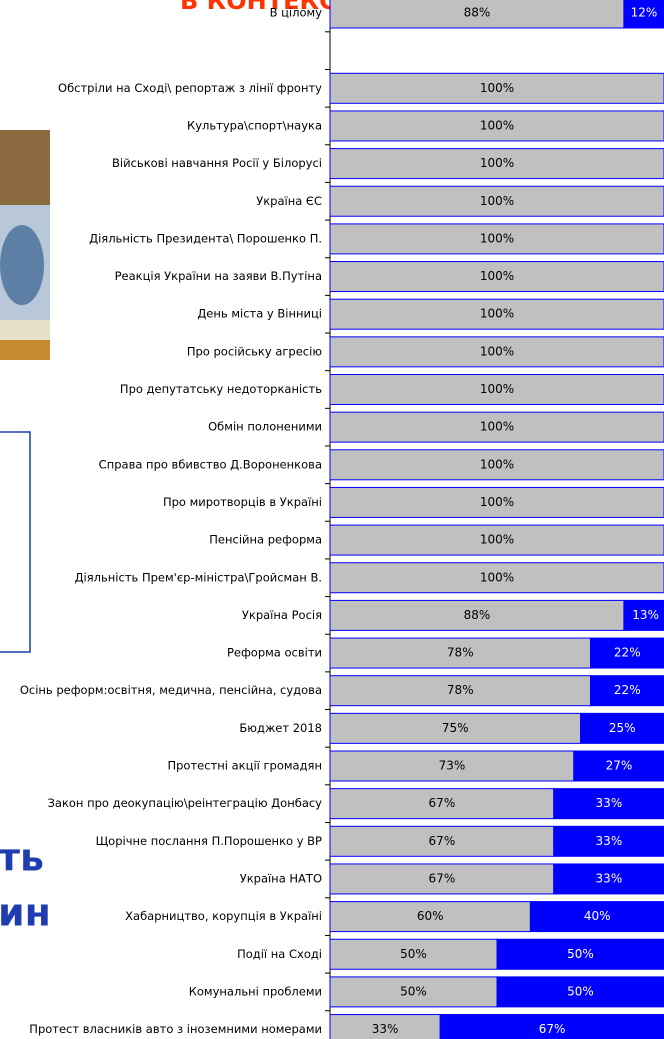 The width and height of the screenshot is (664, 1039). I want to click on background-box, so click(15, 542).